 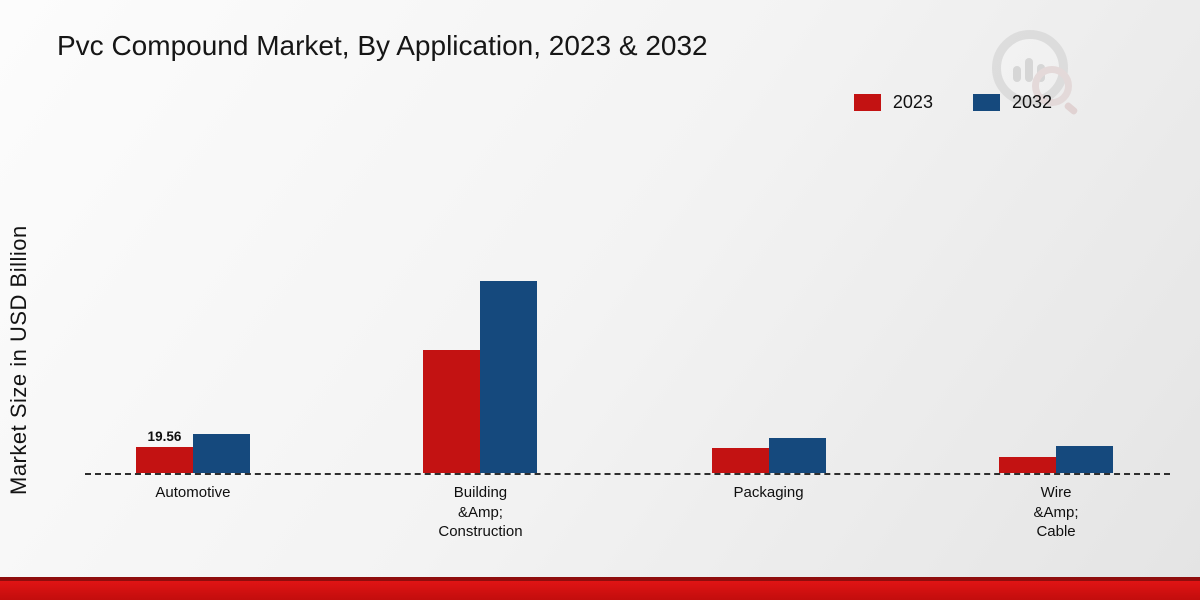 I want to click on brand-logo-watermark, so click(x=1035, y=73).